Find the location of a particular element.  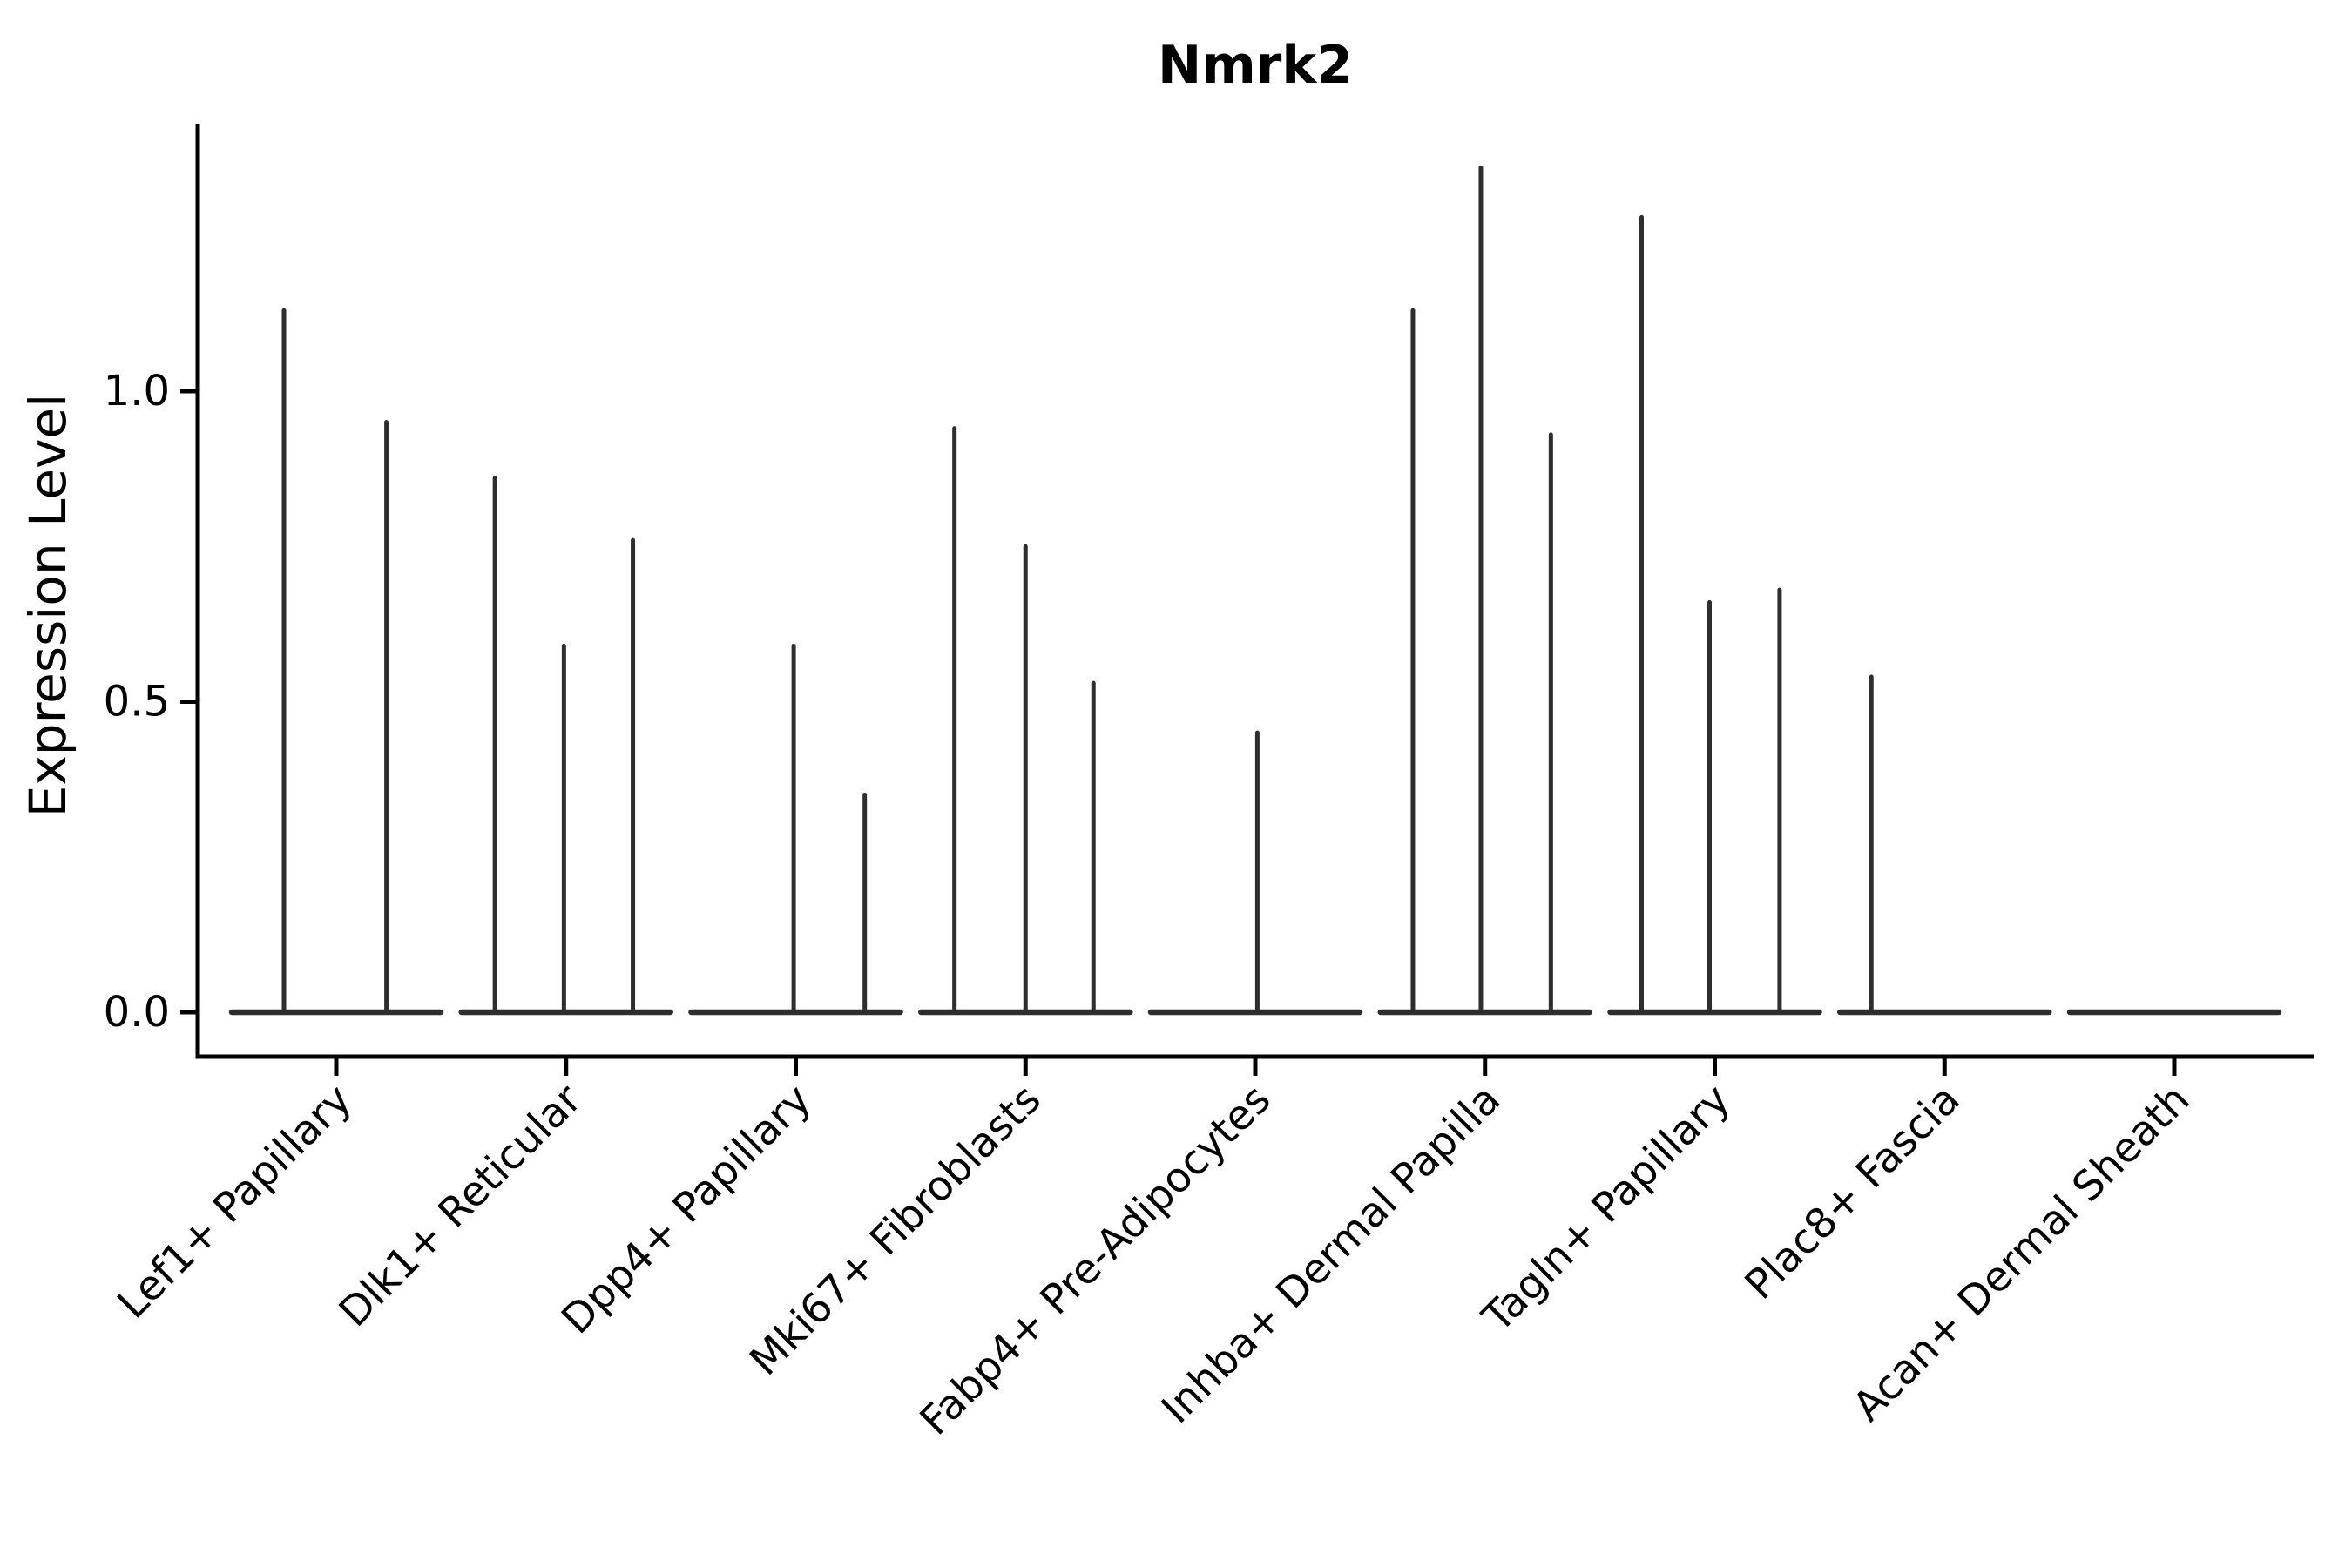

category-label: Dlk1+ Reticular is located at coordinates (460, 1205).